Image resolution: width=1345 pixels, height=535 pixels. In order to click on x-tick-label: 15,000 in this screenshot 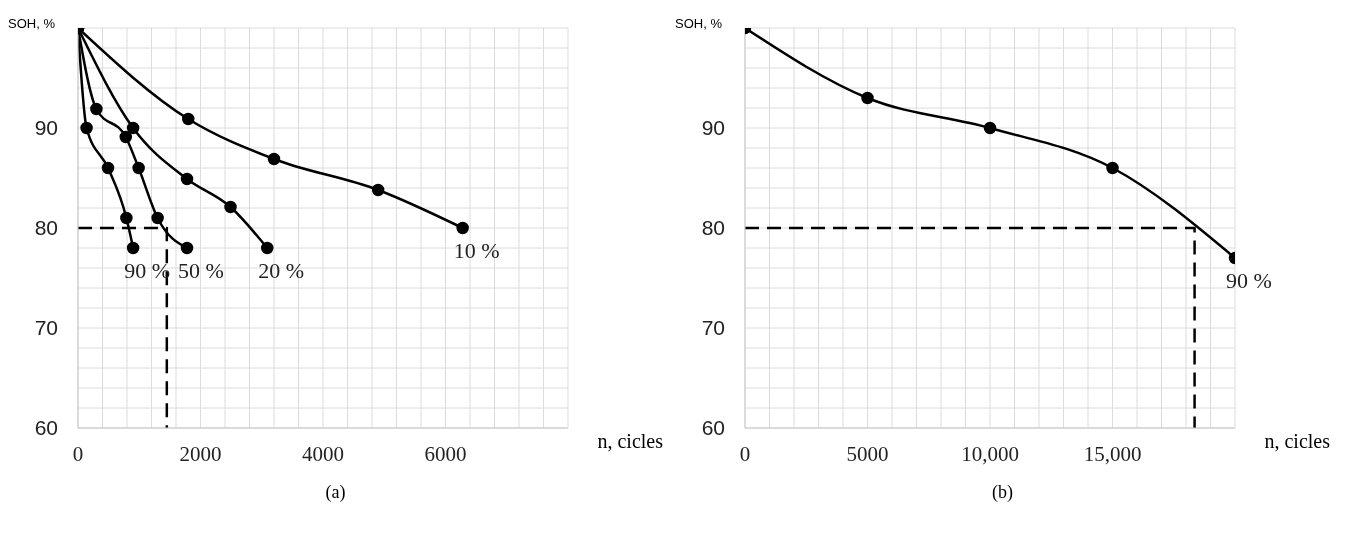, I will do `click(1112, 453)`.